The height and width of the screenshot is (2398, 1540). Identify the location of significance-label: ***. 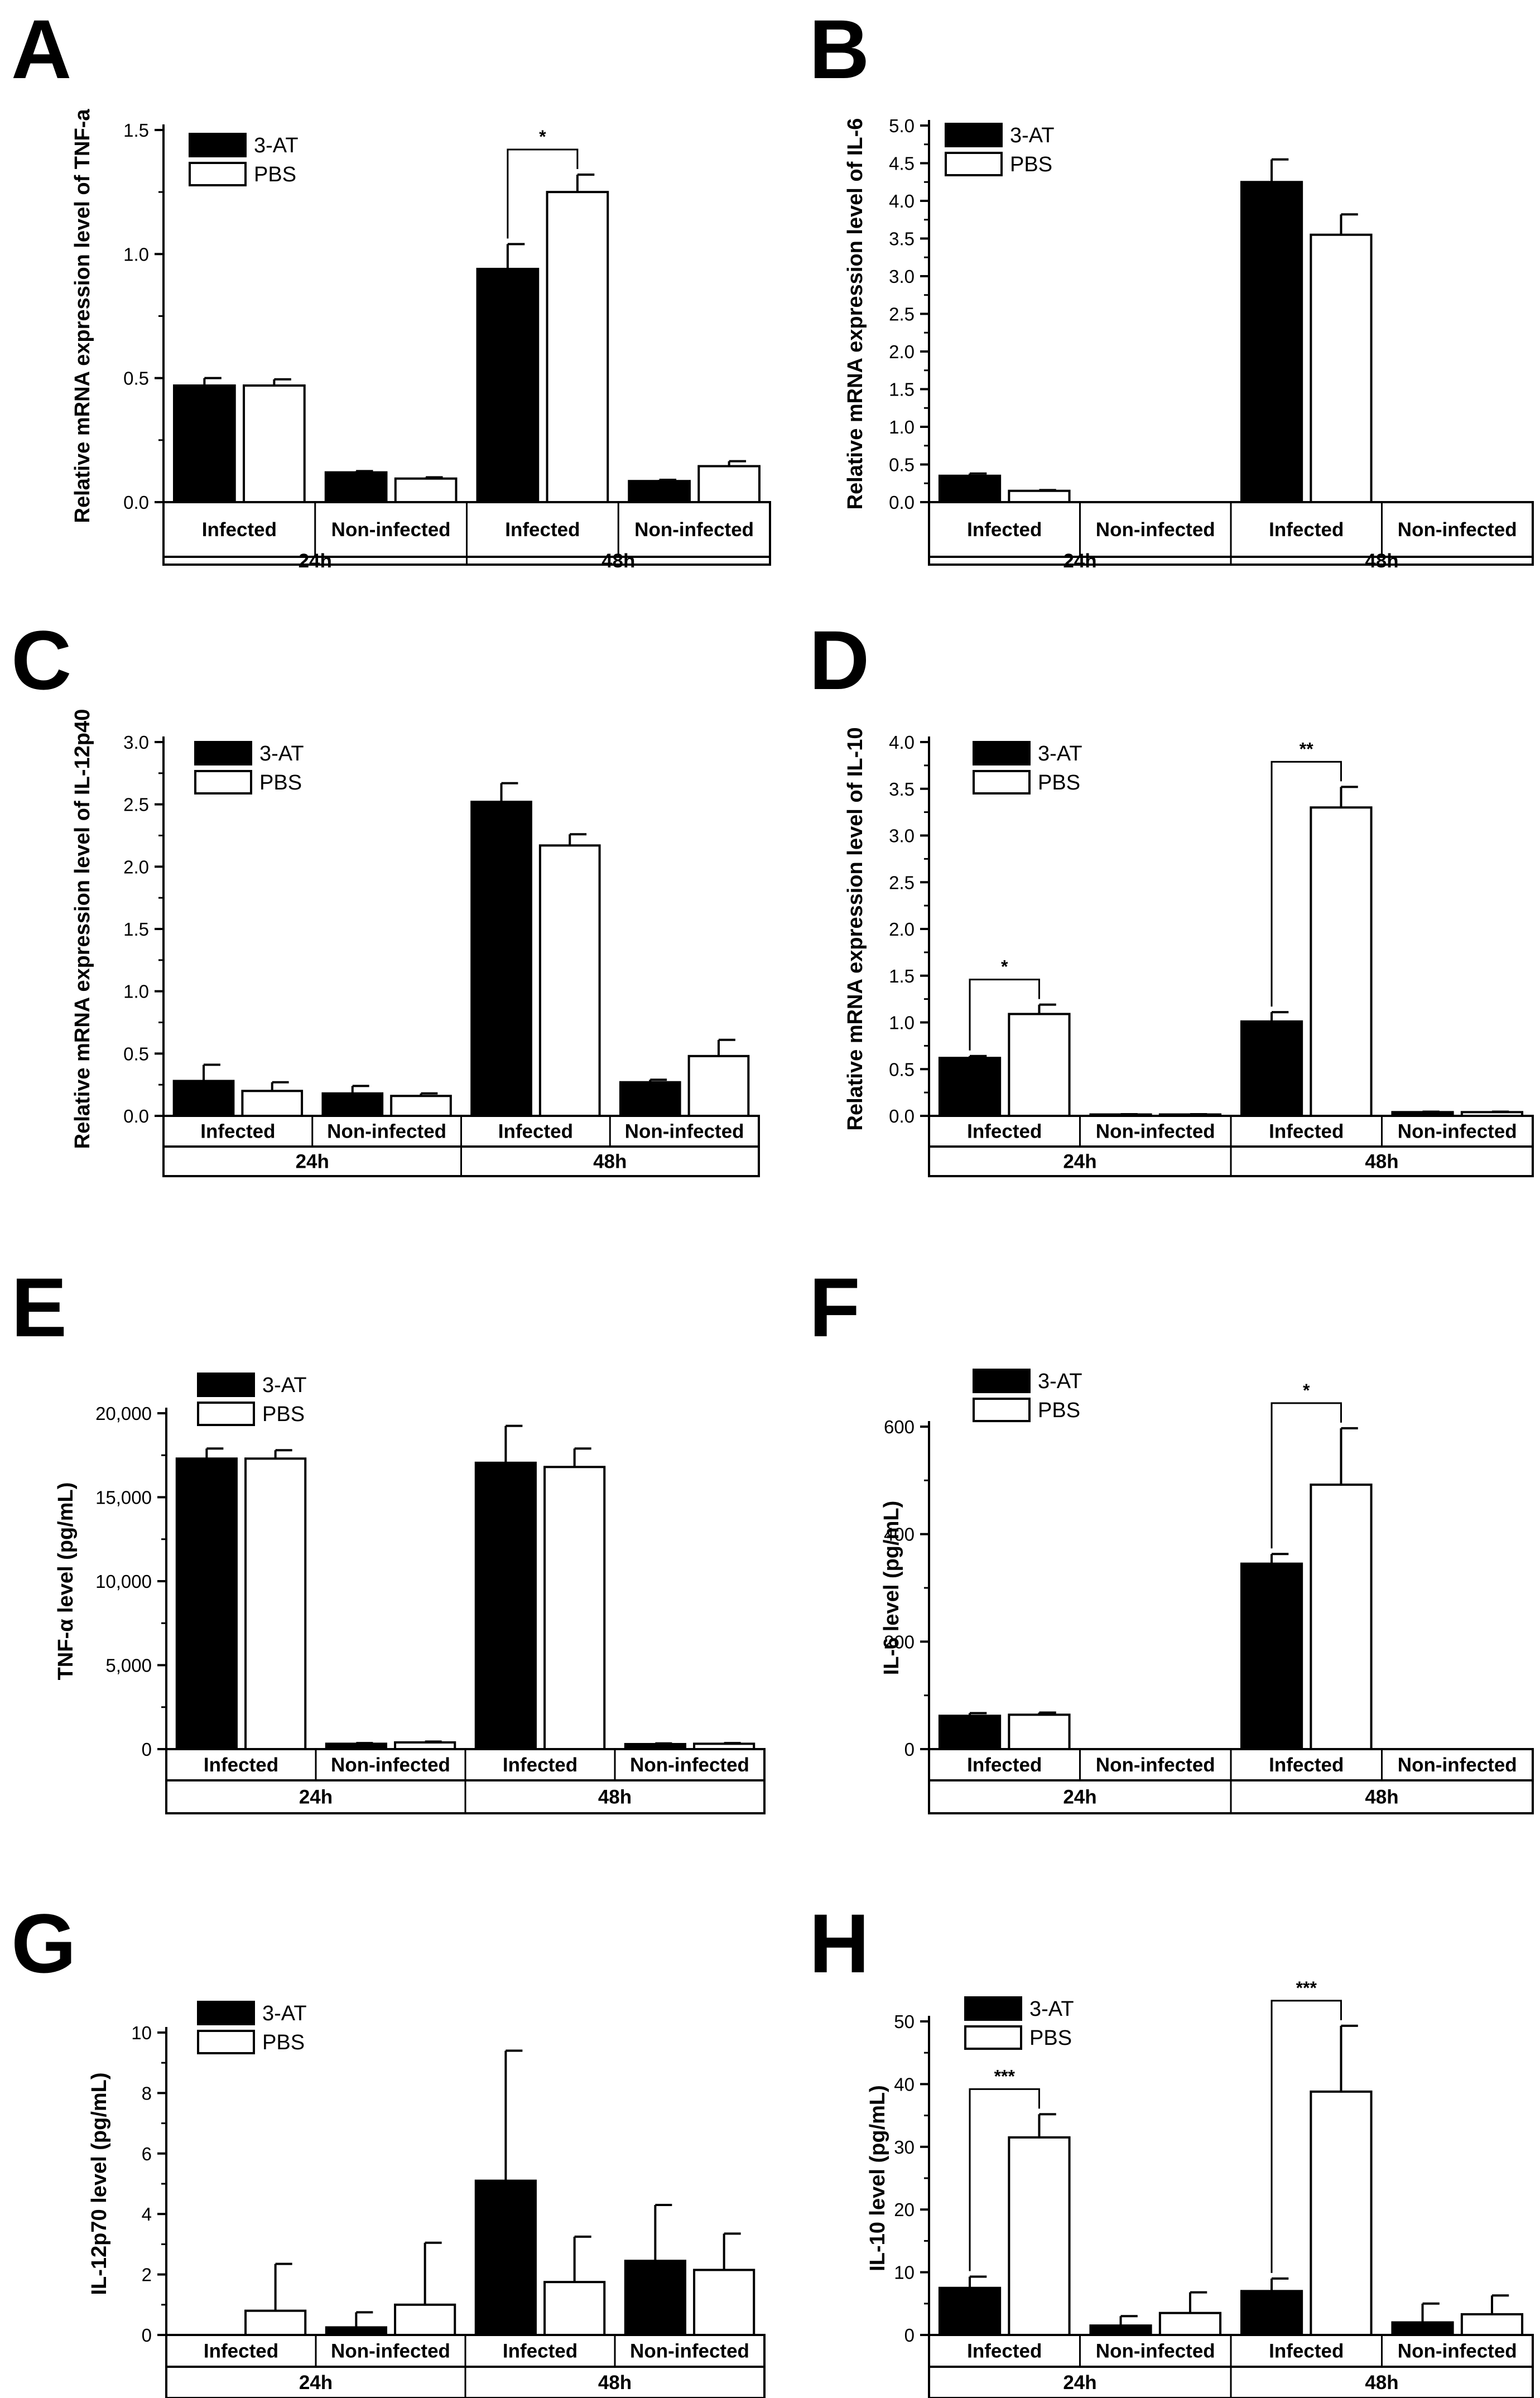
(1005, 2076).